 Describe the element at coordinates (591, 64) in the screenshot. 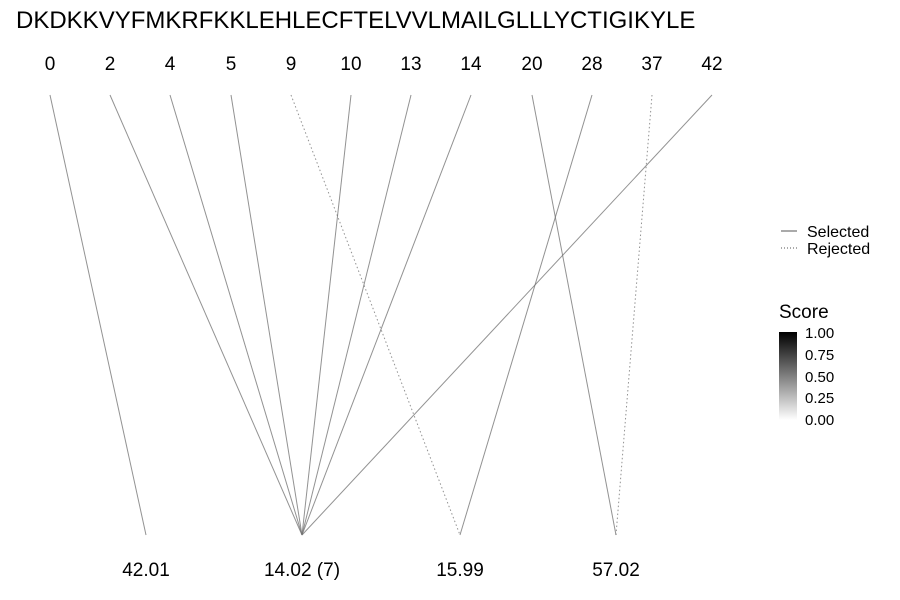

I see `position-label: 28` at that location.